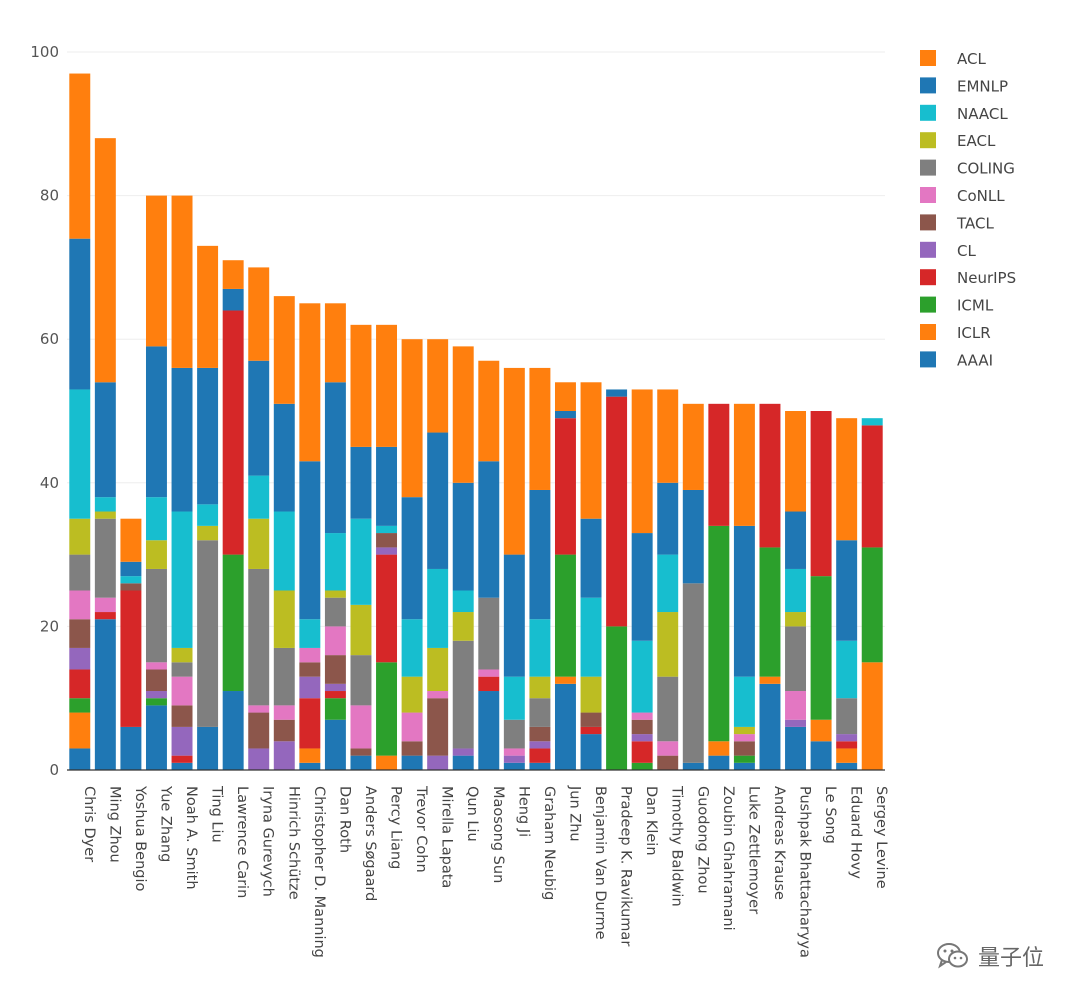 This screenshot has height=1004, width=1080. I want to click on y-tick-label: 20, so click(49, 626).